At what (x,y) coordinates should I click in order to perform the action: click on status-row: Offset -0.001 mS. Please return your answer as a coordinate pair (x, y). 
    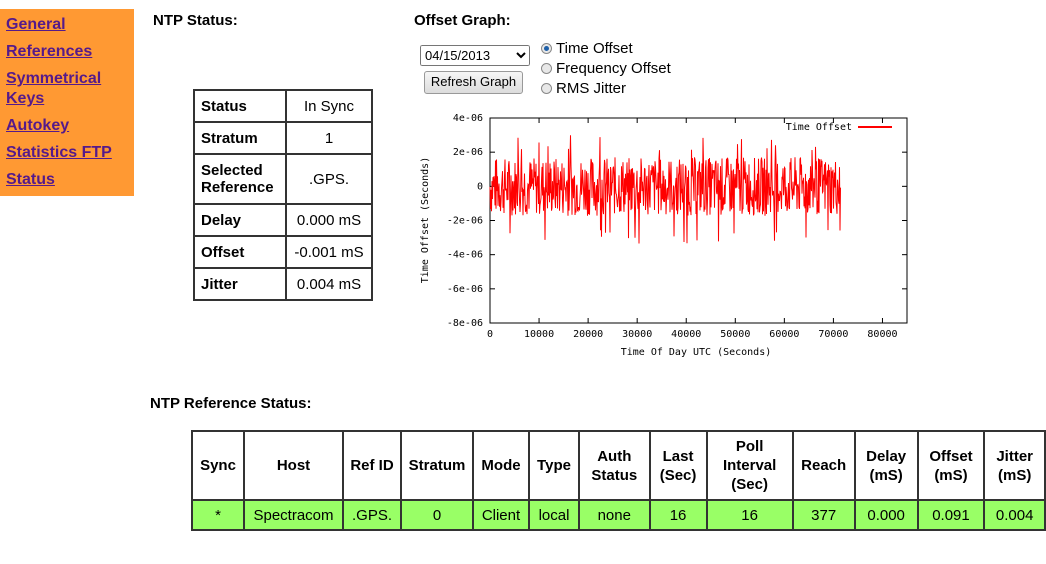
    Looking at the image, I should click on (283, 252).